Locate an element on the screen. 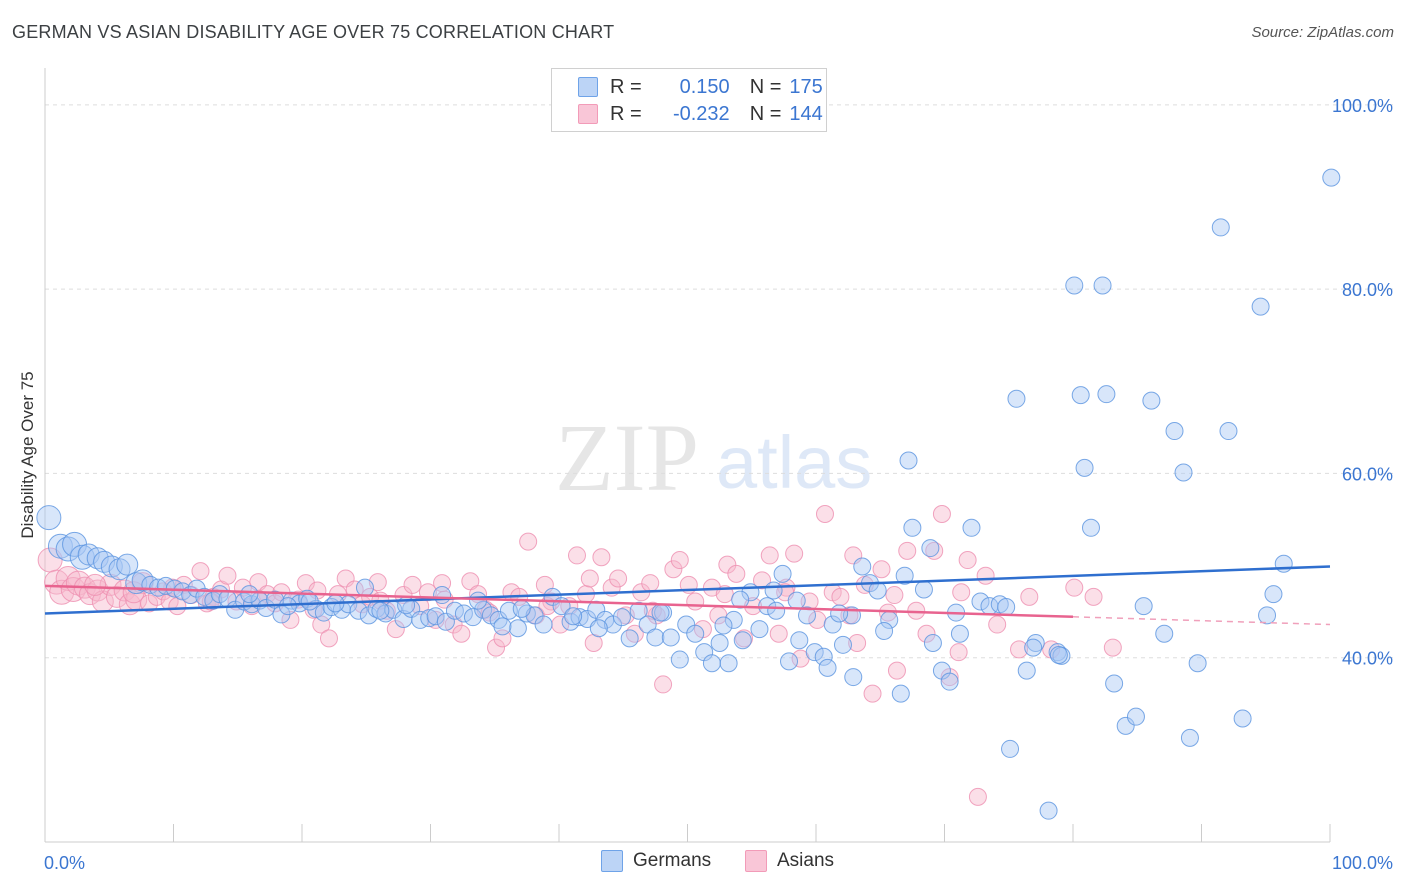  y-axis-label: Disability Age Over 75 is located at coordinates (27, 454).